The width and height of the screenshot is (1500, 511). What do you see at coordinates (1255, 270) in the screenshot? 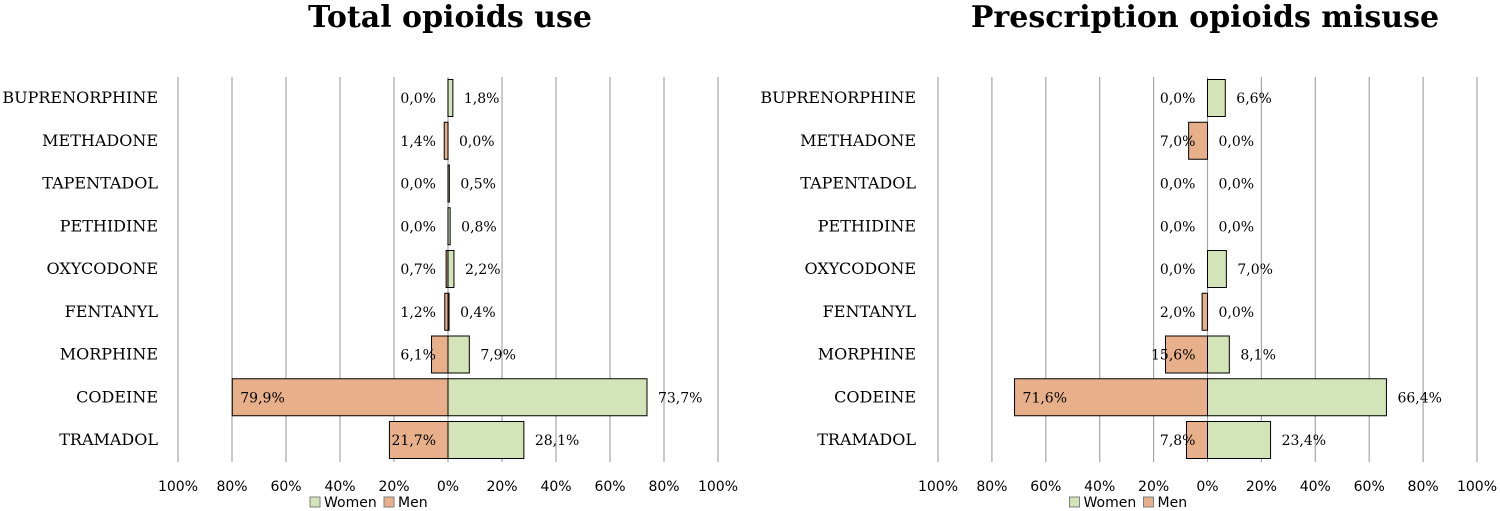
I see `women-value-label: 7,0%` at bounding box center [1255, 270].